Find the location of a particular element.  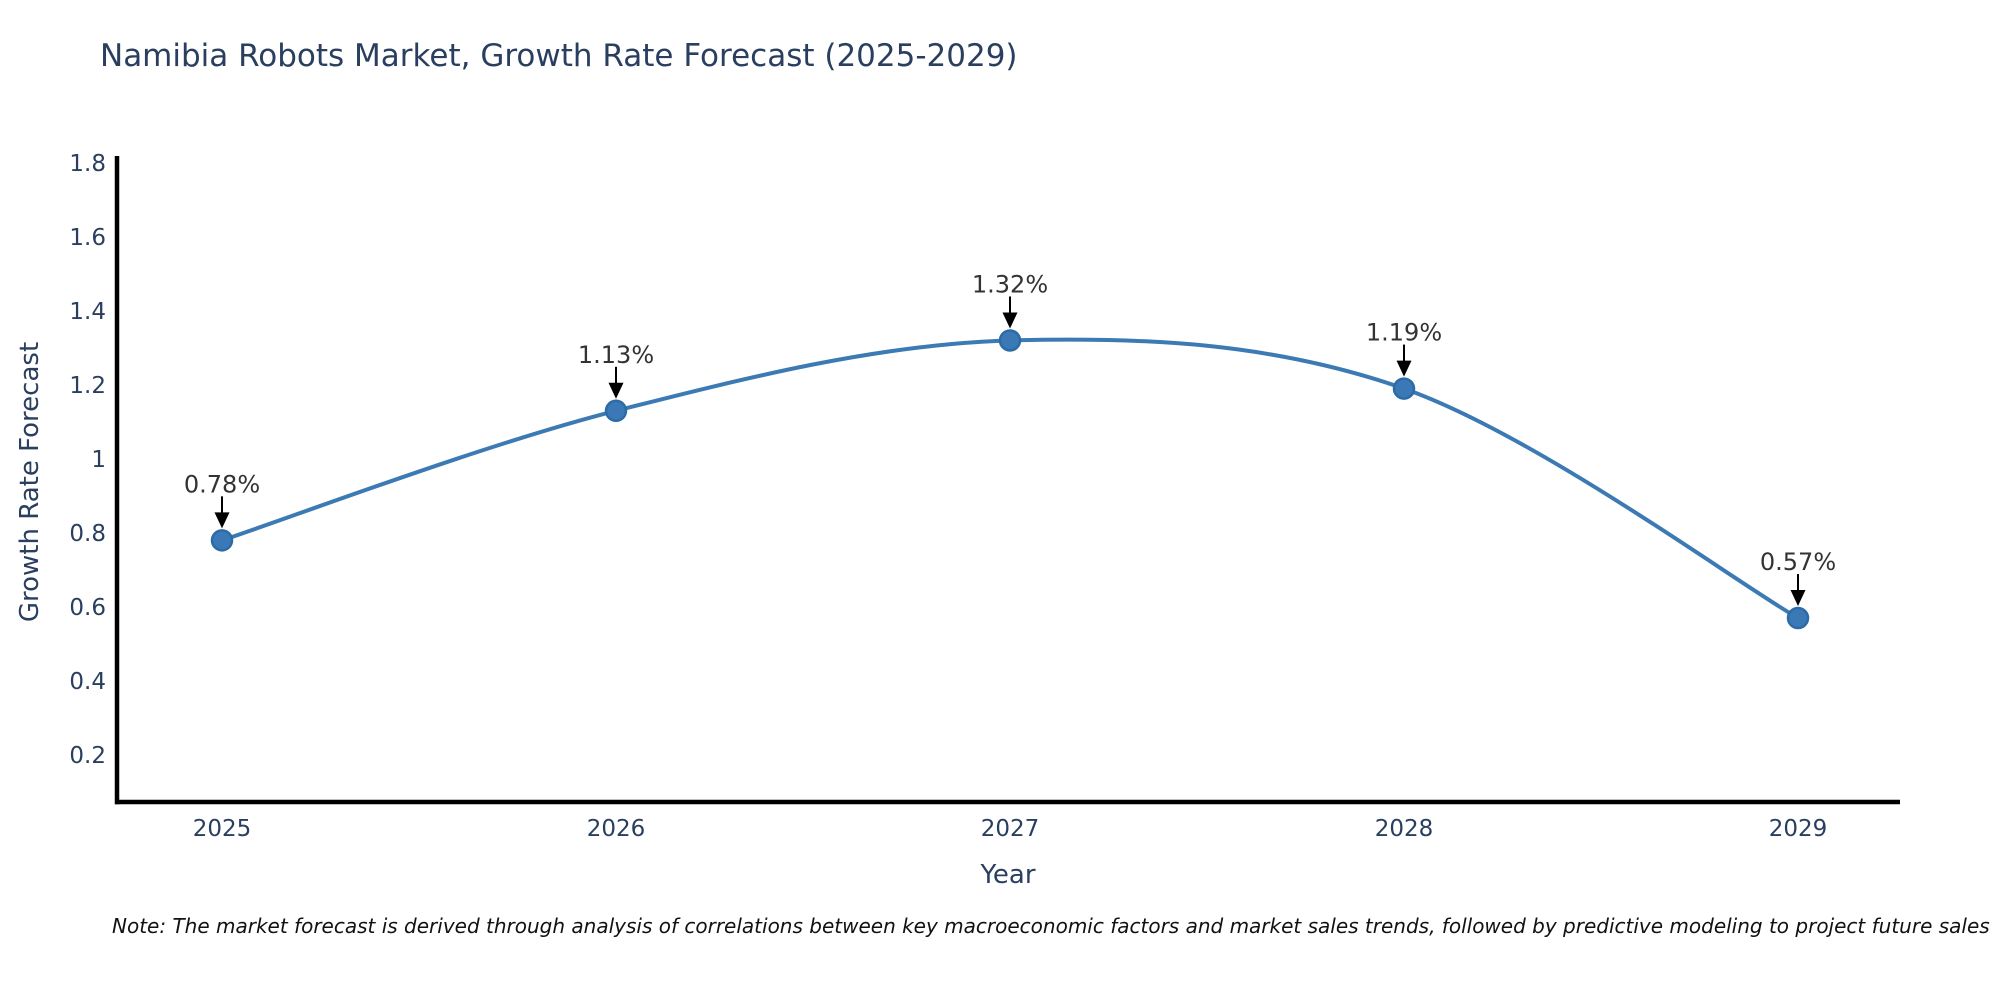

x-tick-label: 2029 is located at coordinates (1798, 829).